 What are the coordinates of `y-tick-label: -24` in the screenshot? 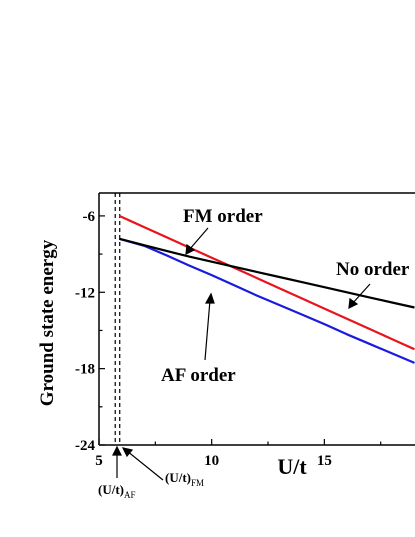 It's located at (85, 446).